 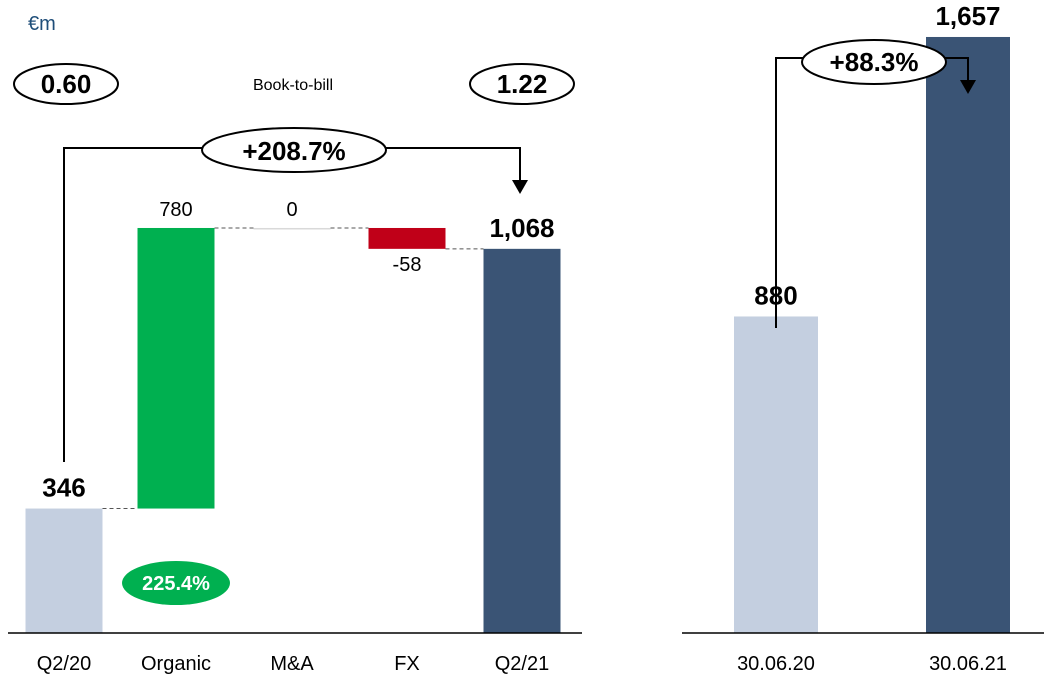 What do you see at coordinates (407, 265) in the screenshot?
I see `waterfall-value-label: -58` at bounding box center [407, 265].